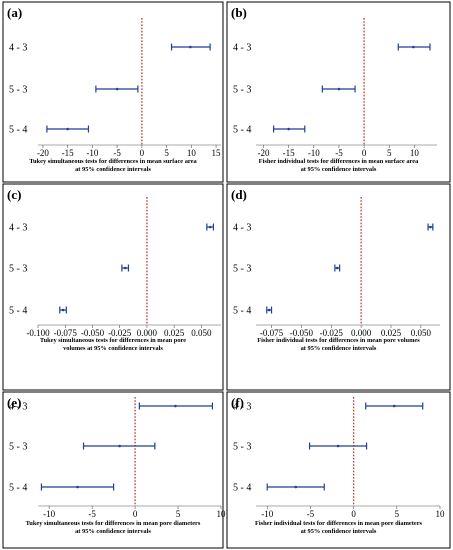 The width and height of the screenshot is (453, 550). I want to click on axis-caption-line: volumes at 95% confidence intervals, so click(113, 348).